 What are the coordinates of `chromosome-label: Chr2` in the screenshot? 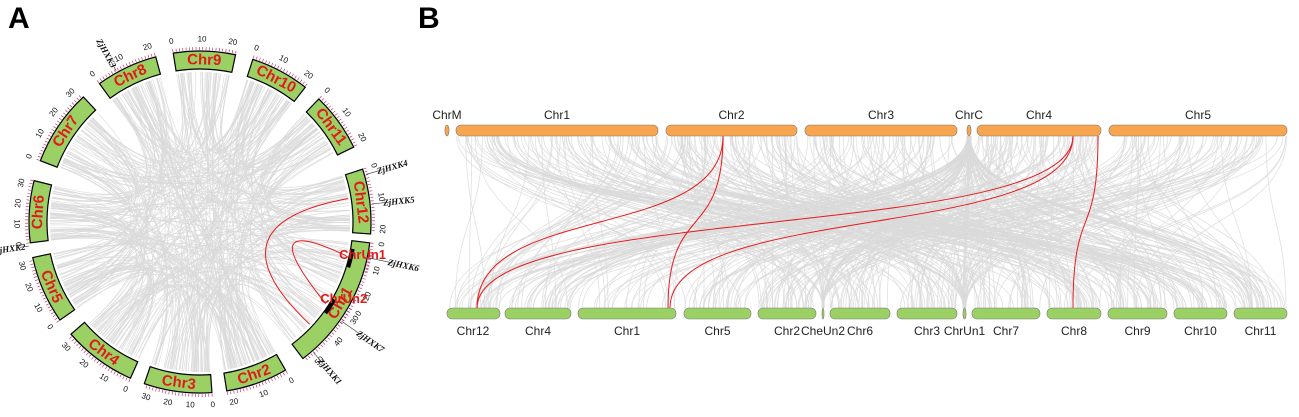 It's located at (787, 331).